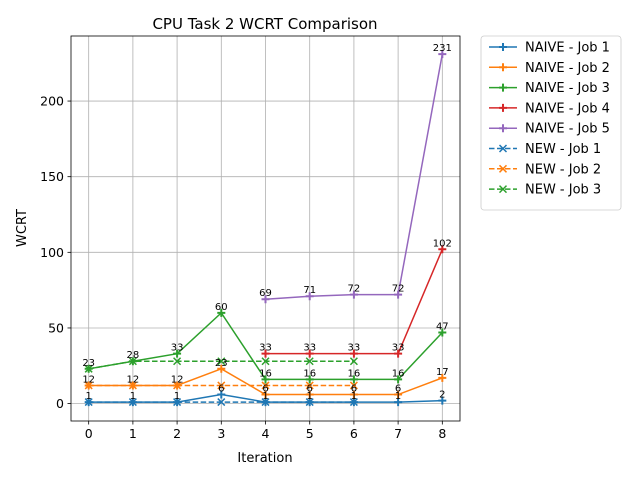  Describe the element at coordinates (567, 108) in the screenshot. I see `legend-label: NAIVE - Job 4` at that location.